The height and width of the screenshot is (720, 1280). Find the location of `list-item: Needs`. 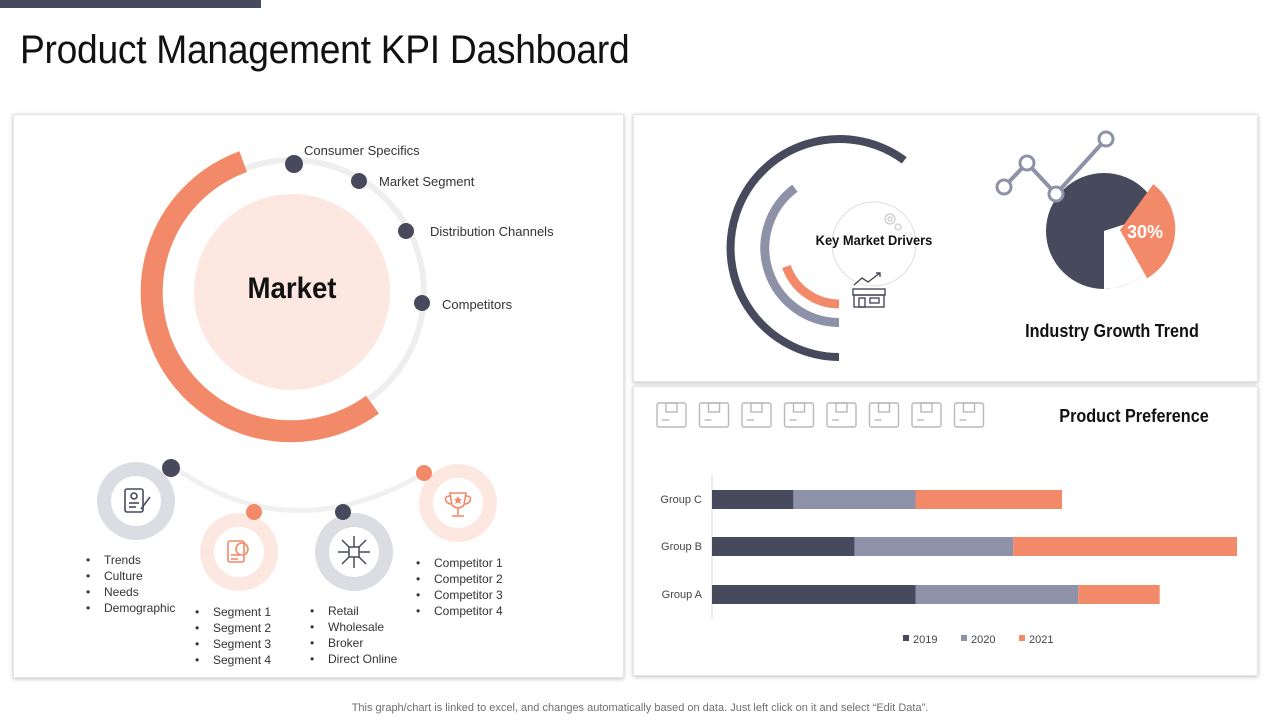

list-item: Needs is located at coordinates (130, 592).